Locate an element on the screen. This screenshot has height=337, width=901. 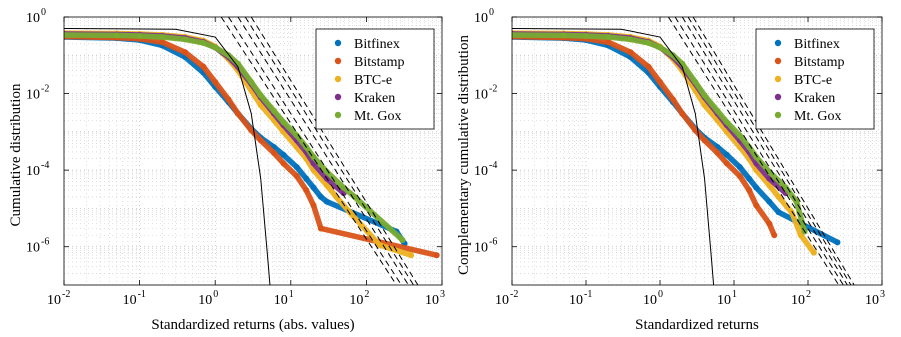
x-tick-label: 10 1 is located at coordinates (284, 298).